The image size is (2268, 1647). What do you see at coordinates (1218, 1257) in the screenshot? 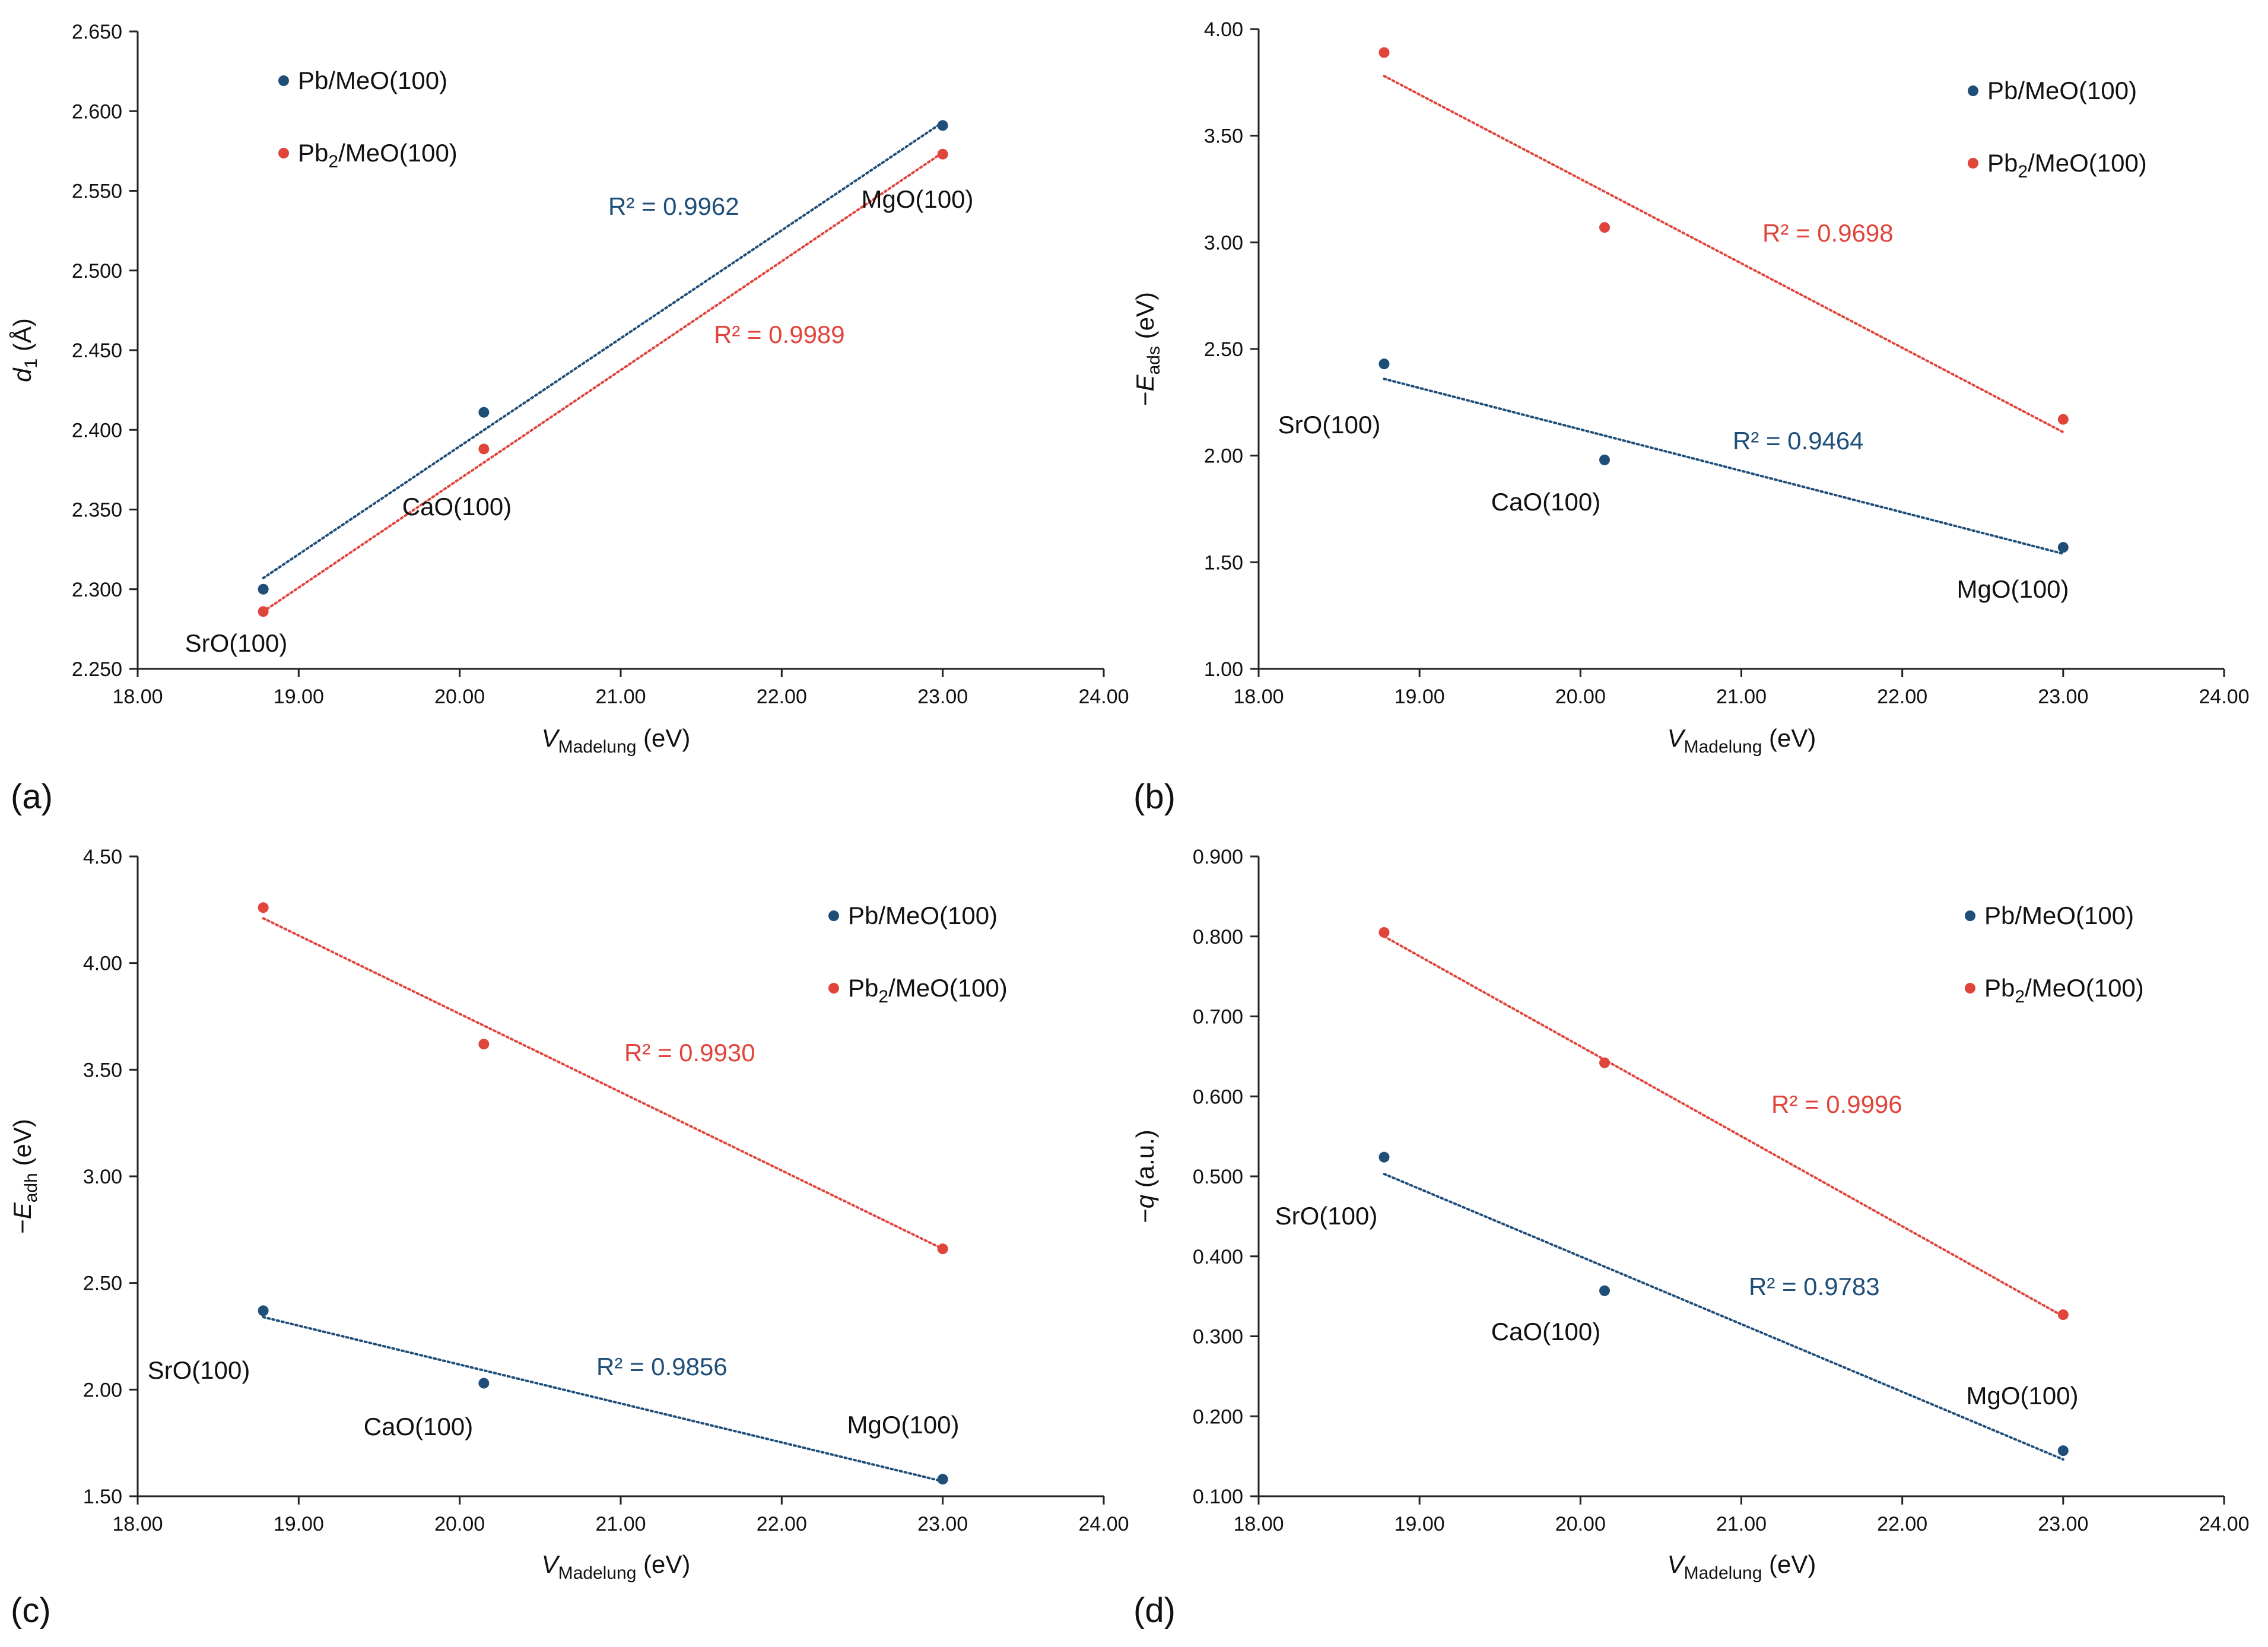
I see `y-tick-label: 0.400` at bounding box center [1218, 1257].